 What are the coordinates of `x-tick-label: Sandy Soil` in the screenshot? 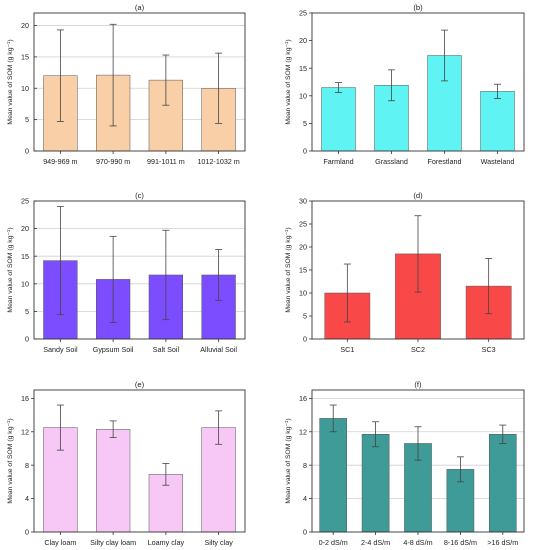 It's located at (60, 349).